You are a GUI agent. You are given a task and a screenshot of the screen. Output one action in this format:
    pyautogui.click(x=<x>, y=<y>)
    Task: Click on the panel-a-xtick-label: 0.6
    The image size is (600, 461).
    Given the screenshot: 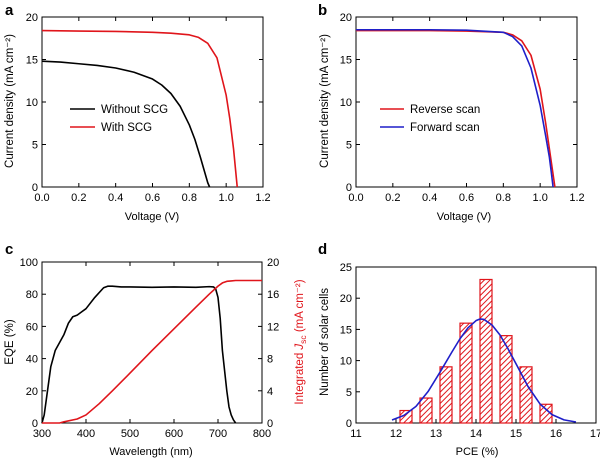 What is the action you would take?
    pyautogui.click(x=152, y=198)
    